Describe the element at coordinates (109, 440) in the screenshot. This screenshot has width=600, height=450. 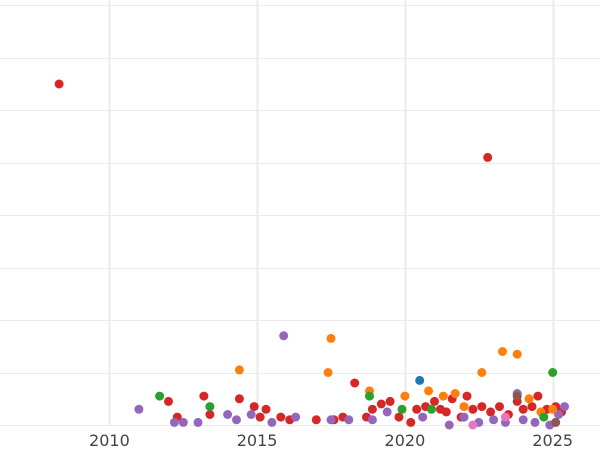
I see `x-tick-label: 2010` at that location.